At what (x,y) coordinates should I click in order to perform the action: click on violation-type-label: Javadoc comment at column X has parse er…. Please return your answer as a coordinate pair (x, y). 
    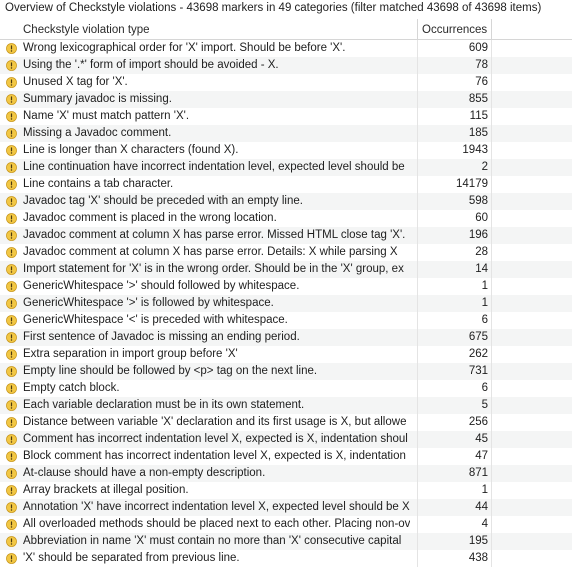
    Looking at the image, I should click on (214, 235).